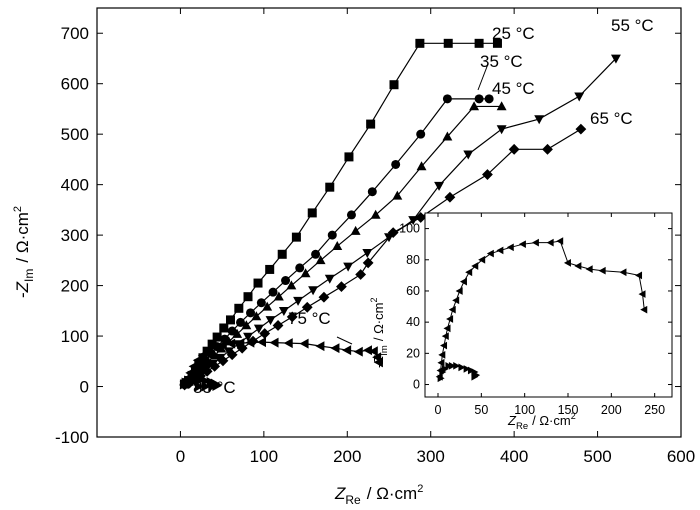  I want to click on inset-y-tick-label: 20, so click(413, 353).